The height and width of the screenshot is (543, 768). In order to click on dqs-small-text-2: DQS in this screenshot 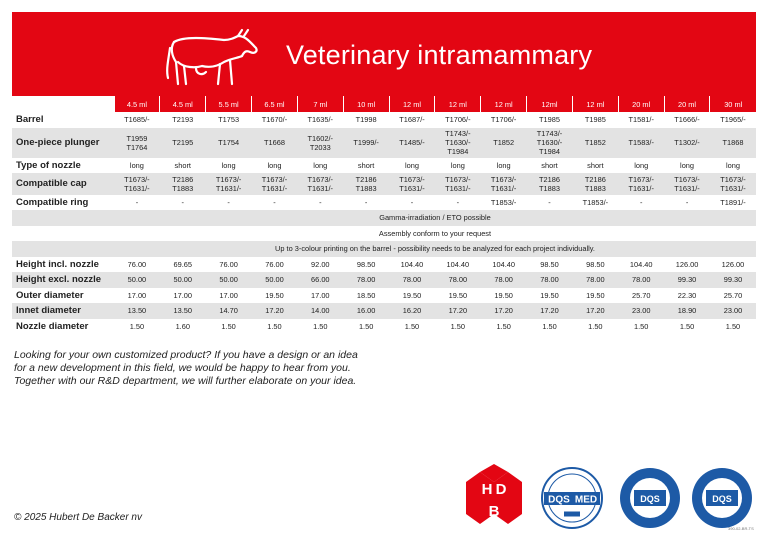, I will do `click(722, 499)`.